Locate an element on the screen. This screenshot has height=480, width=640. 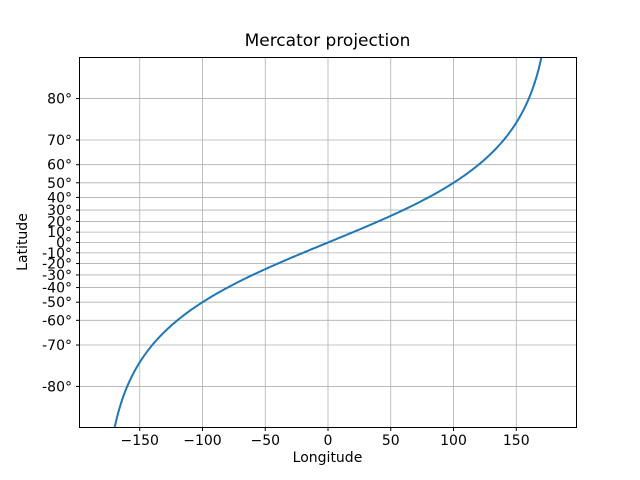
y-tick-label: -80° is located at coordinates (57, 387).